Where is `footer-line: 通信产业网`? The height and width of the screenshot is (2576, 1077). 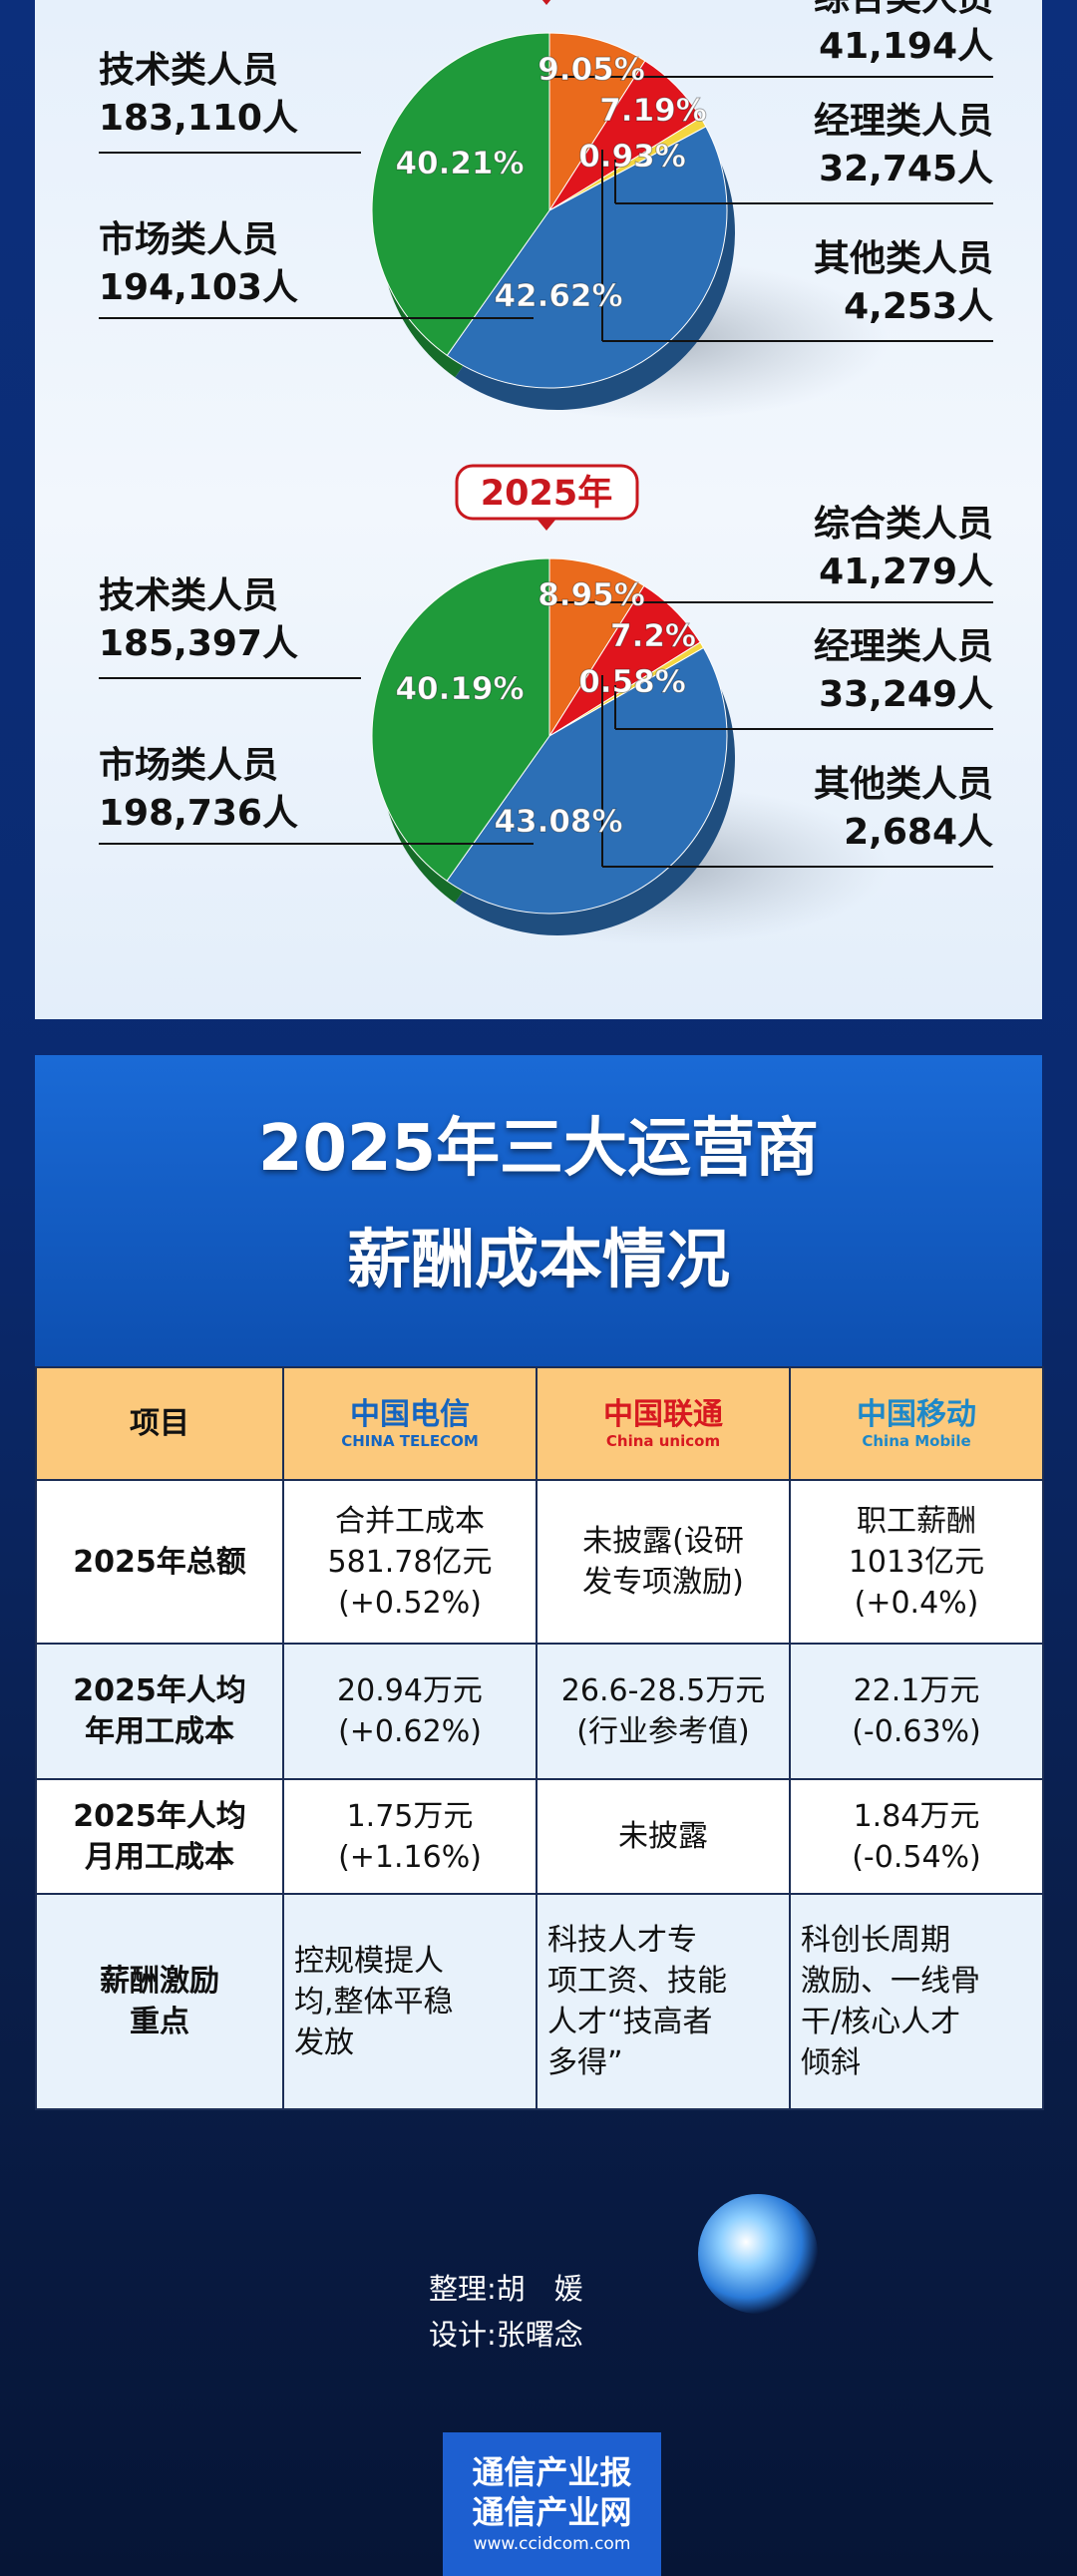 footer-line: 通信产业网 is located at coordinates (552, 2512).